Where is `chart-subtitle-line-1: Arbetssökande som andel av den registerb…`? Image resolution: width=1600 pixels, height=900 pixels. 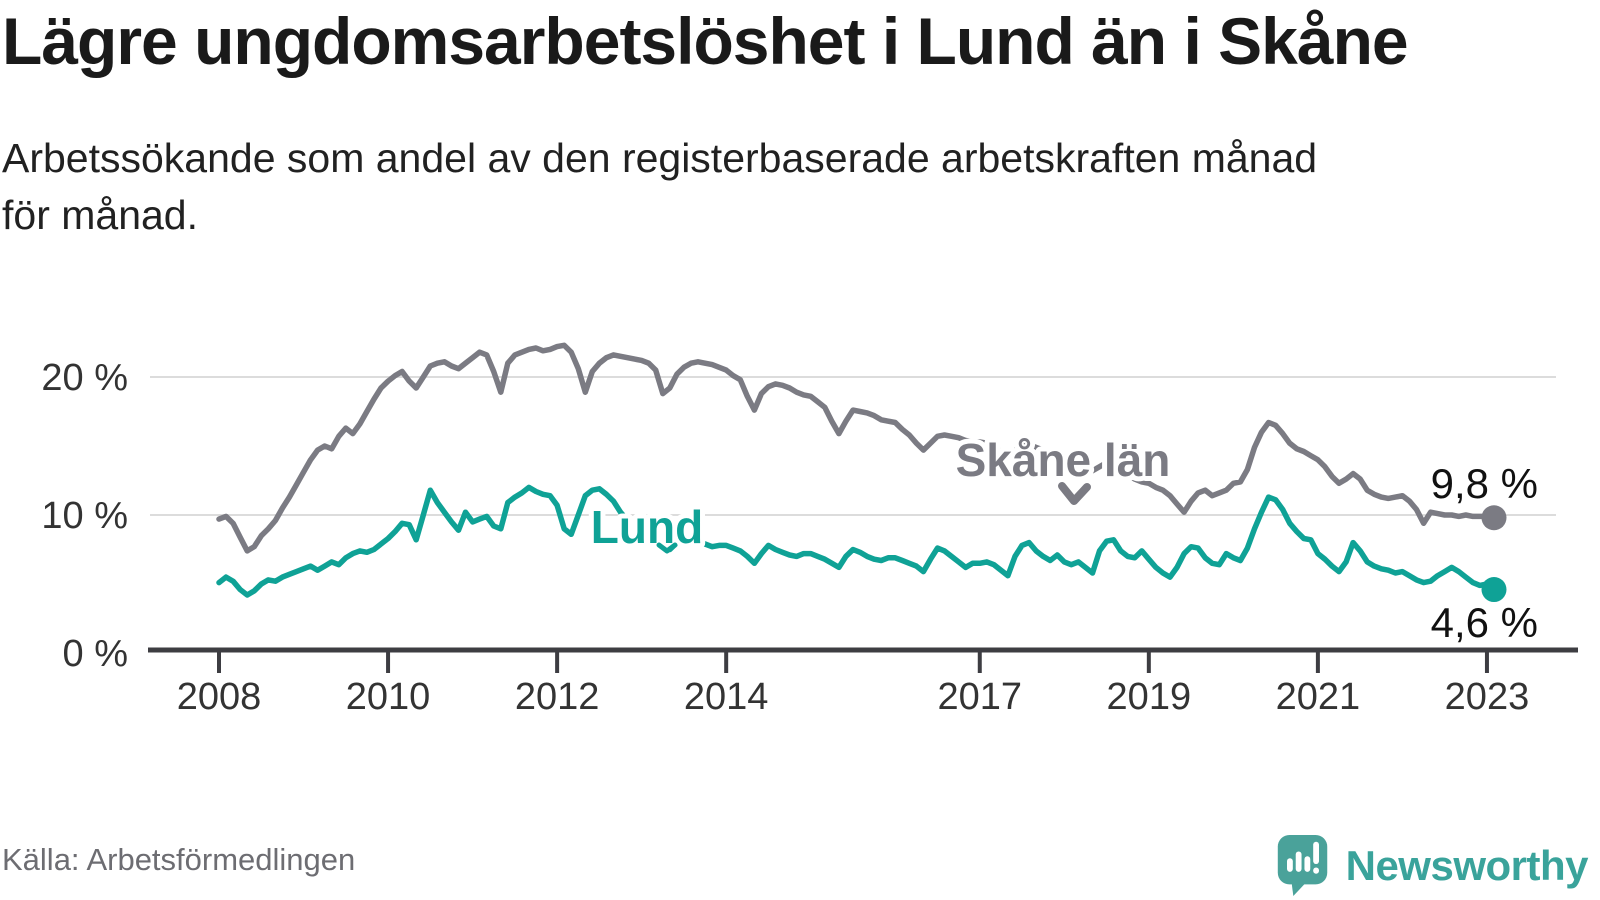 chart-subtitle-line-1: Arbetssökande som andel av den registerb… is located at coordinates (660, 158).